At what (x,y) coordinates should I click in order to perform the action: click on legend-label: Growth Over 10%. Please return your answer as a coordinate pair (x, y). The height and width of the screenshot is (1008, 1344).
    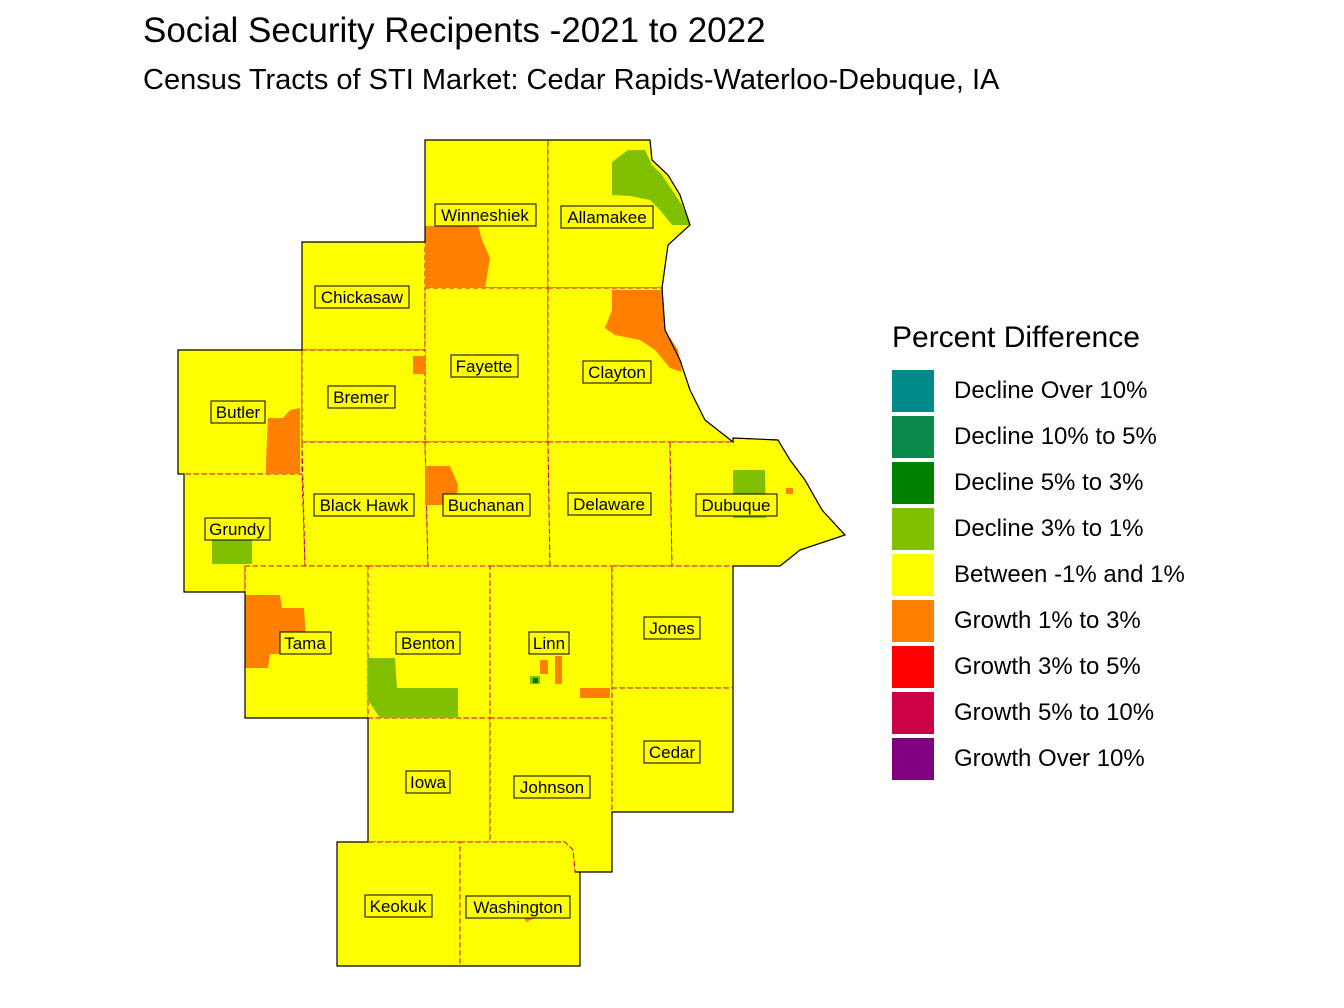
    Looking at the image, I should click on (1049, 758).